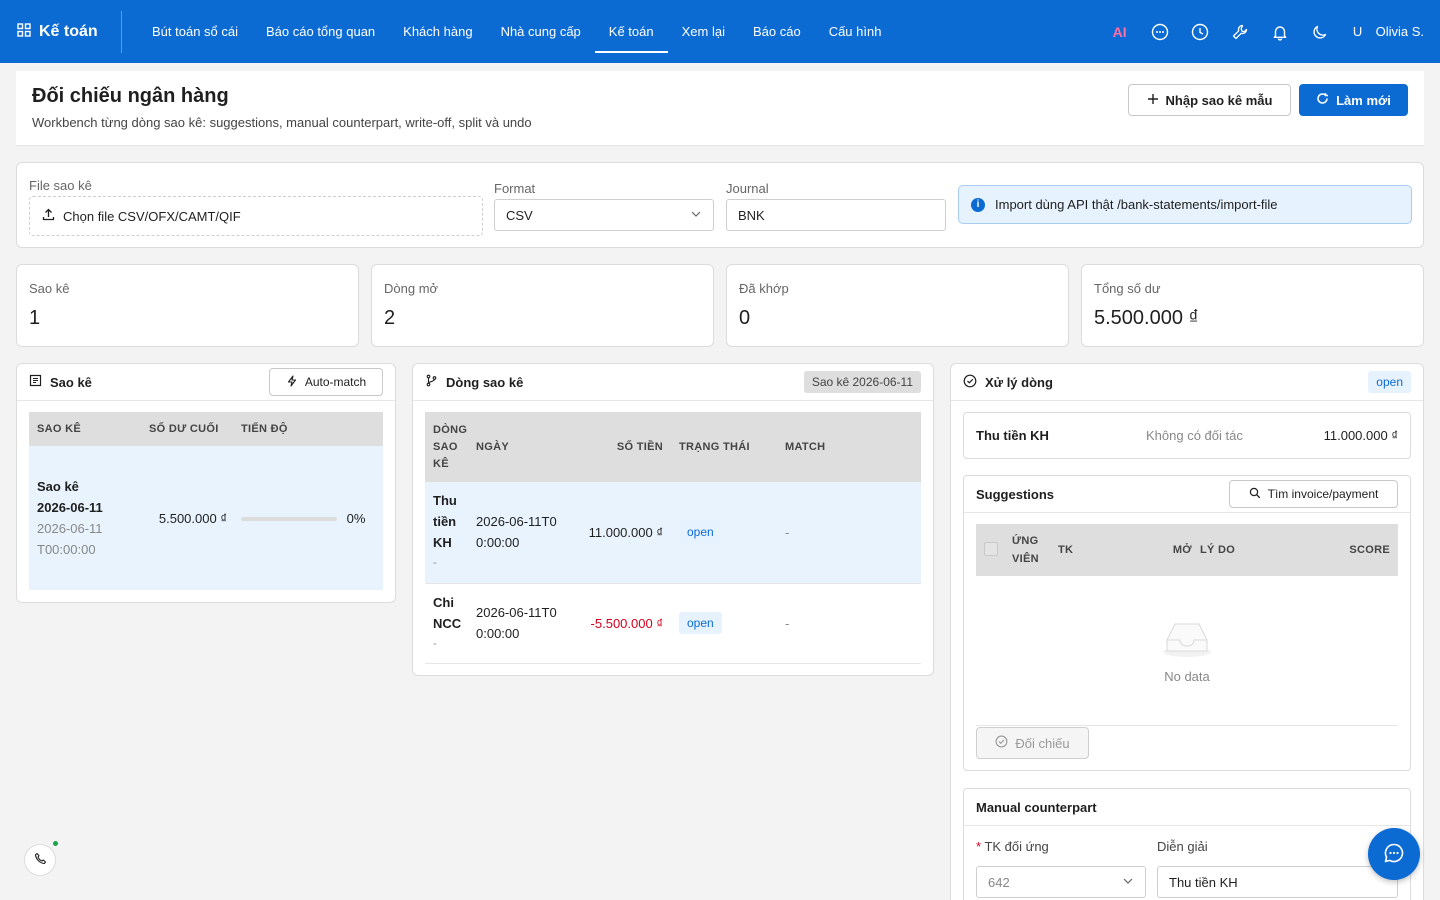 This screenshot has height=900, width=1440. Describe the element at coordinates (525, 447) in the screenshot. I see `column-header-date: Ngày` at that location.